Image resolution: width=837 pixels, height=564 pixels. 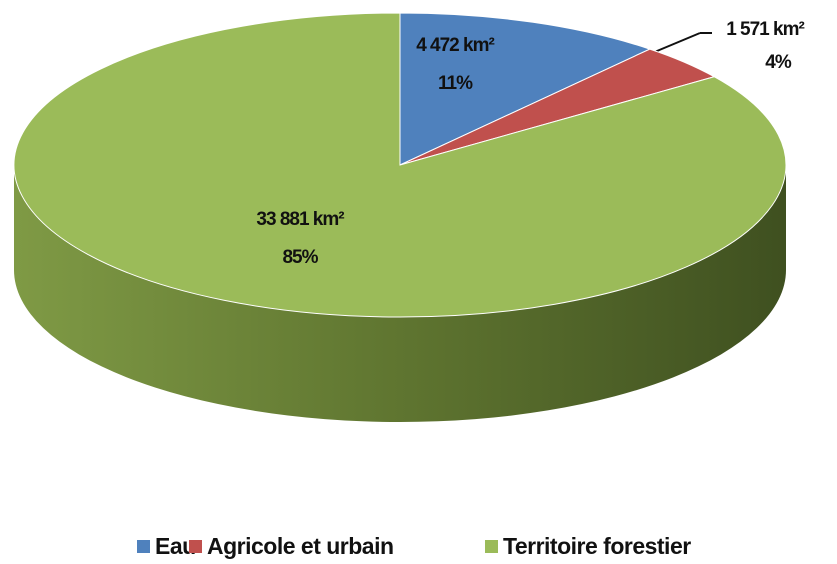 I want to click on percent-label: 85%, so click(x=300, y=257).